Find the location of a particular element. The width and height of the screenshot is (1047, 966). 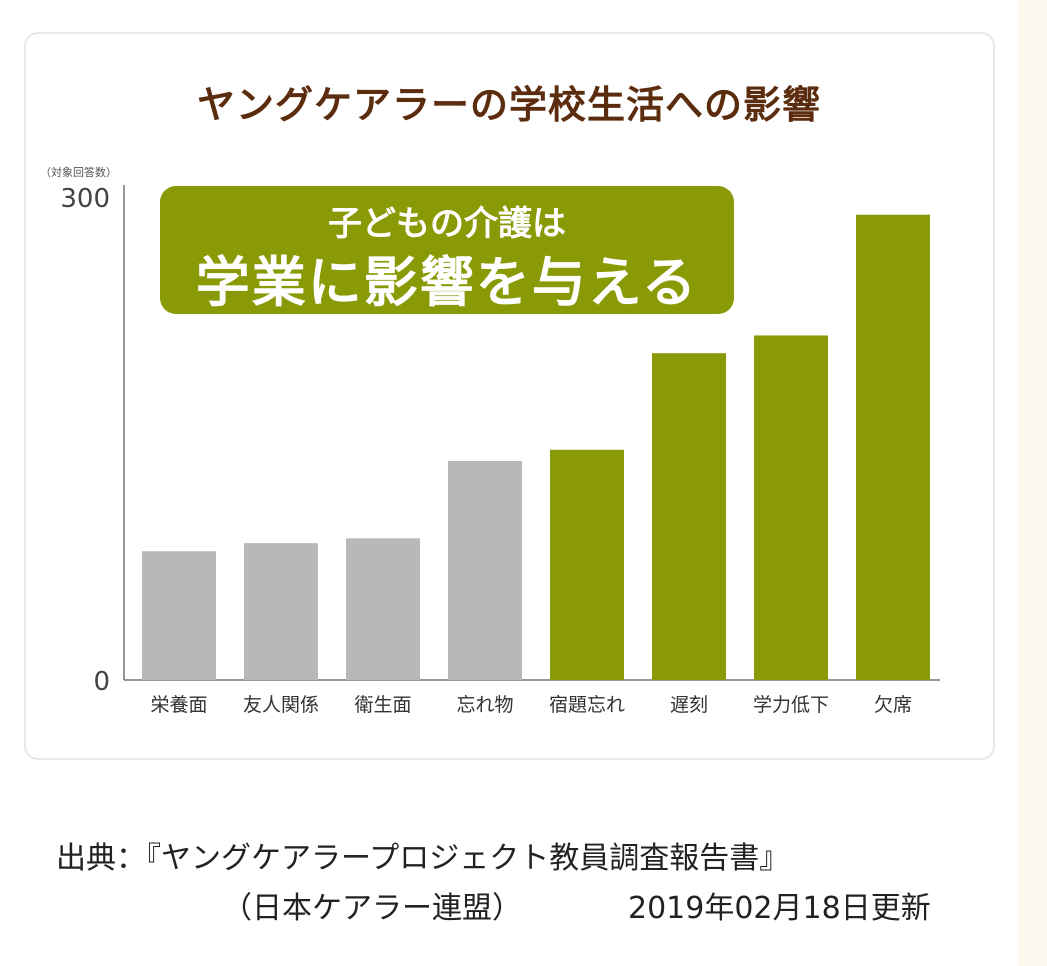

source-citation: 出典：『ヤングケアラープロジェクト教員調査報告書』 is located at coordinates (423, 858).